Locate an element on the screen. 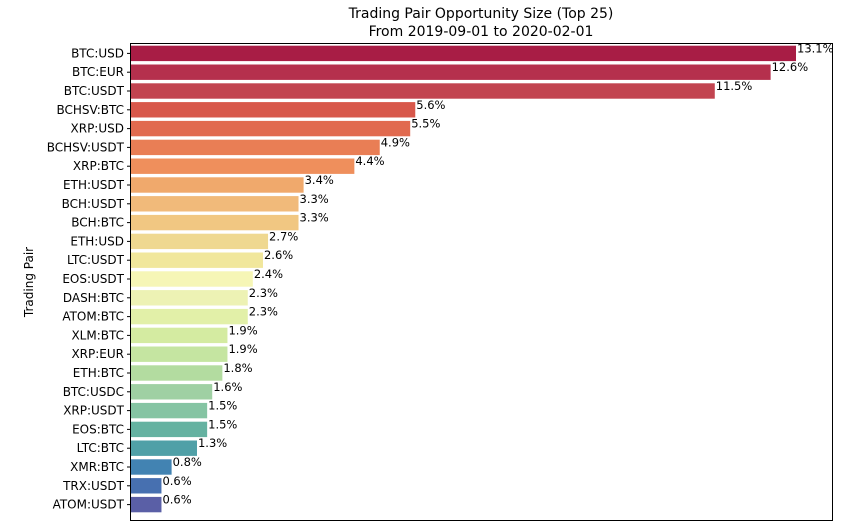 This screenshot has height=527, width=842. y-tick-label: TRX:USDT is located at coordinates (93, 486).